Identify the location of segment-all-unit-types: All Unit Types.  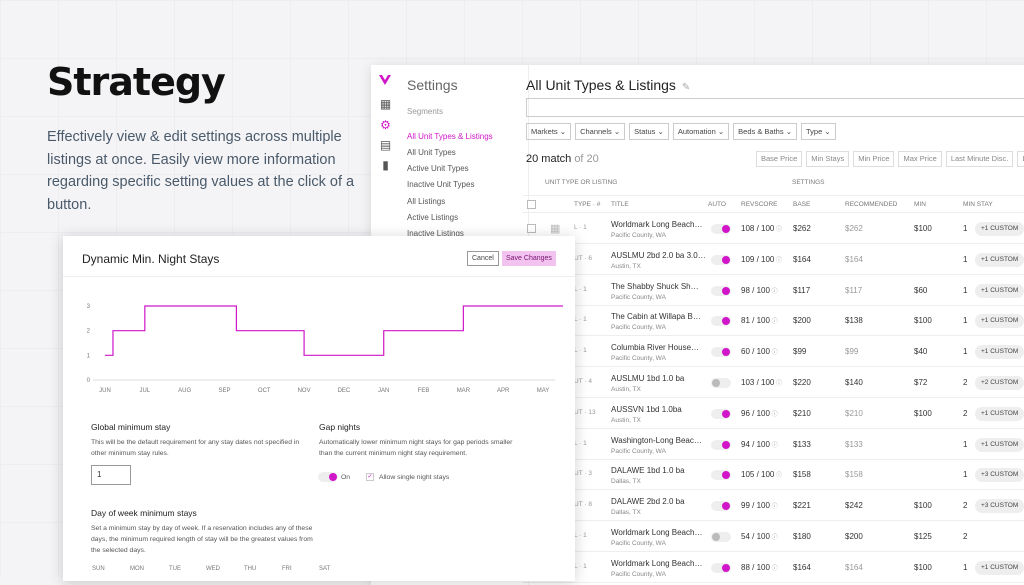
(431, 152).